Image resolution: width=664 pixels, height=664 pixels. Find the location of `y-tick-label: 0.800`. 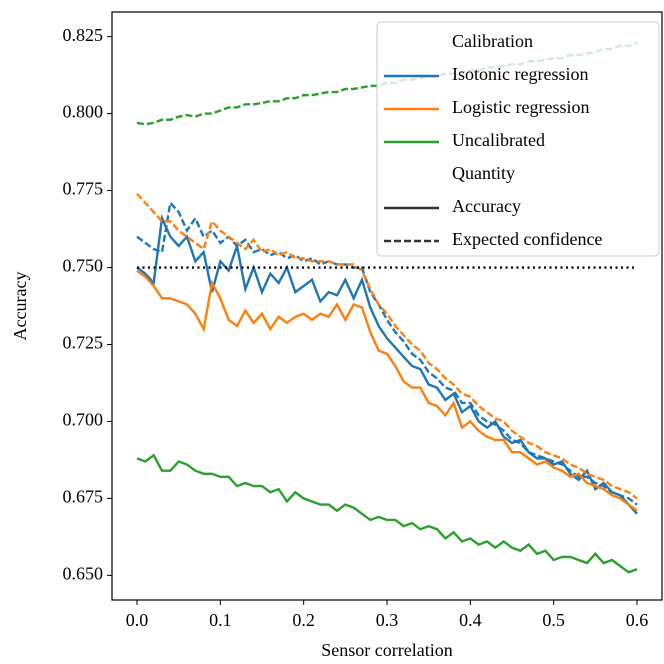

y-tick-label: 0.800 is located at coordinates (83, 112).